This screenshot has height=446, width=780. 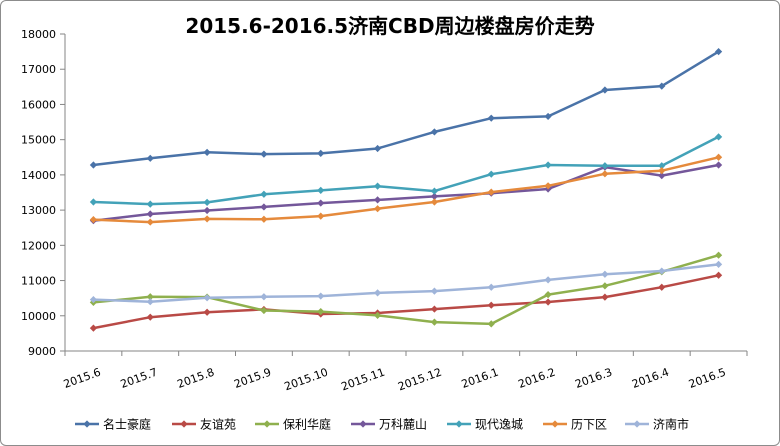 I want to click on legend-item: 现代逸城, so click(x=485, y=425).